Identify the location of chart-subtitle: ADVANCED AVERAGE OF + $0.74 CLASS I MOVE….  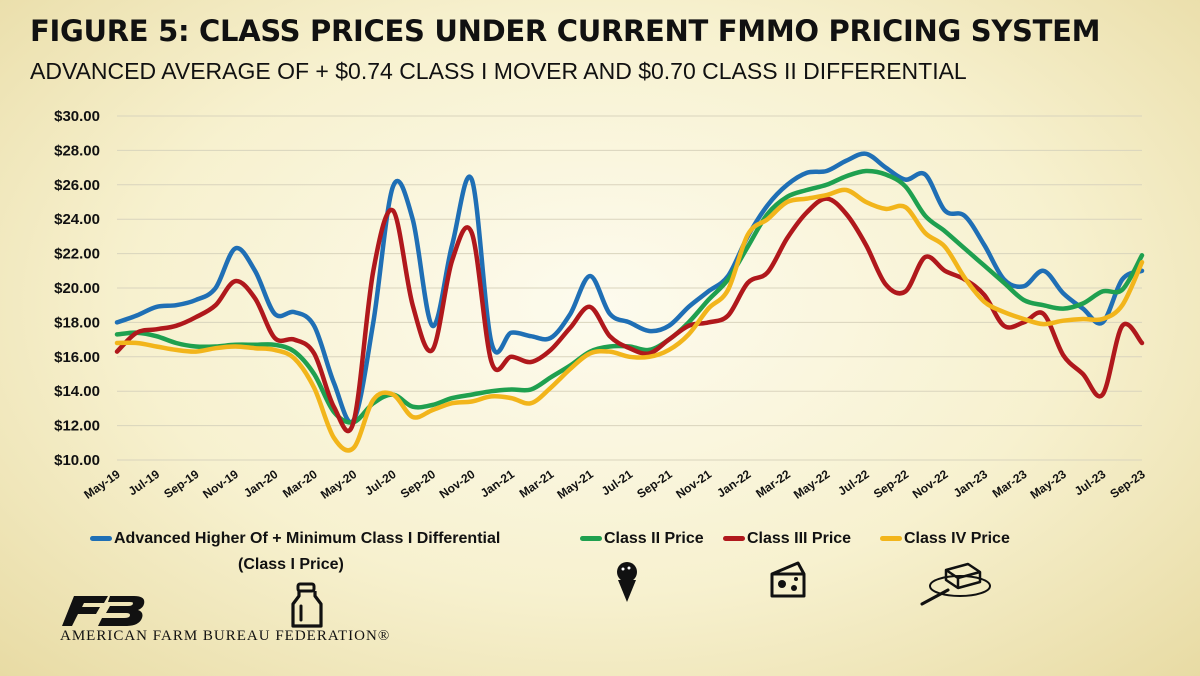
(498, 71).